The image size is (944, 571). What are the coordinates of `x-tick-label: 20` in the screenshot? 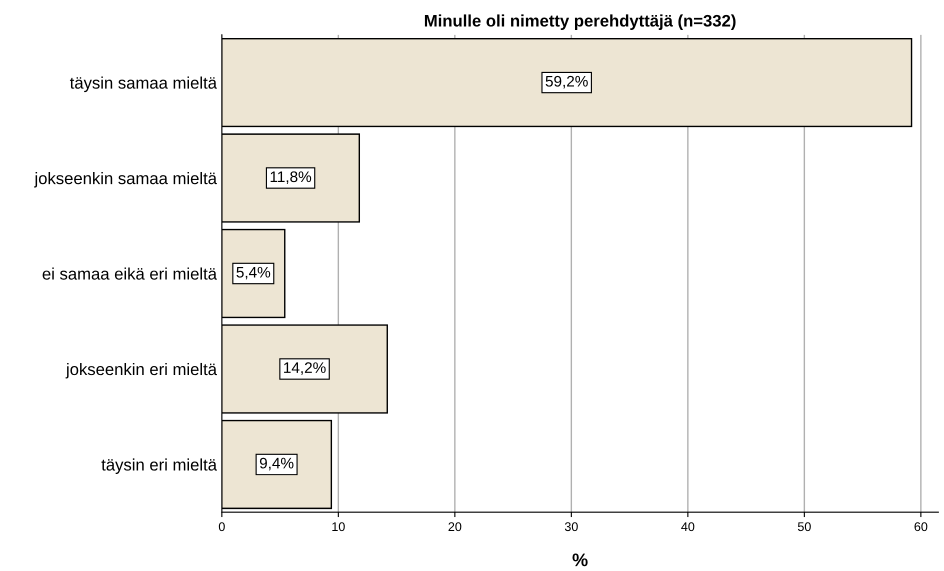 It's located at (455, 527).